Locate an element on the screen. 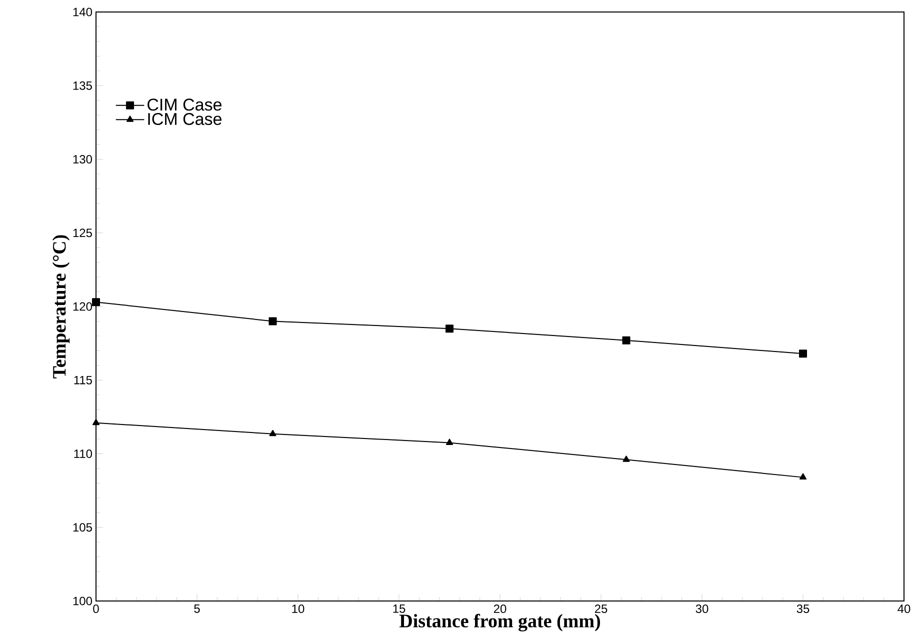  y-tick-label: 115 is located at coordinates (83, 380).